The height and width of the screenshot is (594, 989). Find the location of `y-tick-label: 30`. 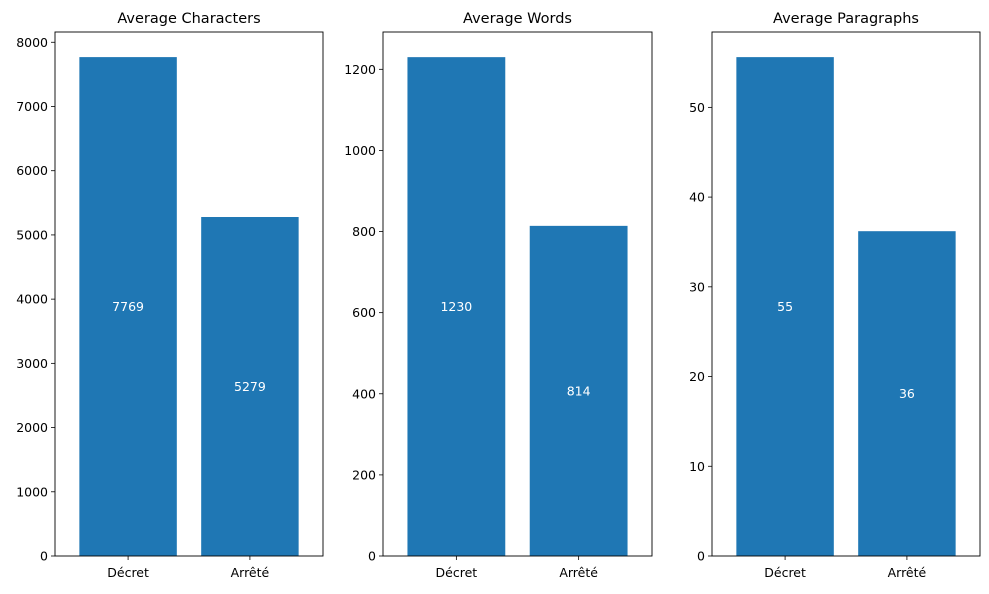

y-tick-label: 30 is located at coordinates (697, 286).